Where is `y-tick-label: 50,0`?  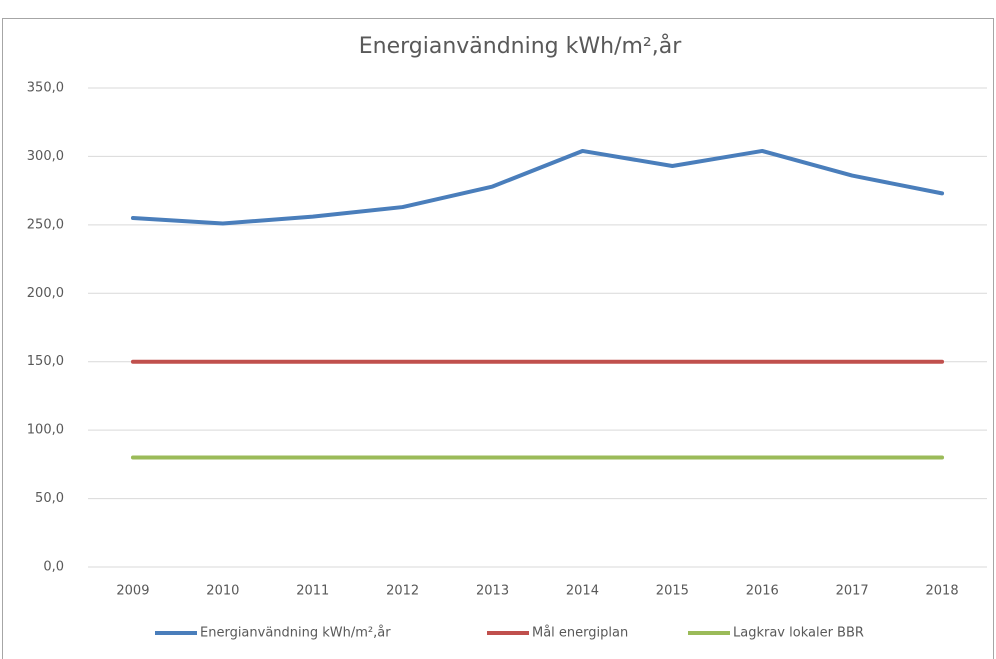 y-tick-label: 50,0 is located at coordinates (49, 498).